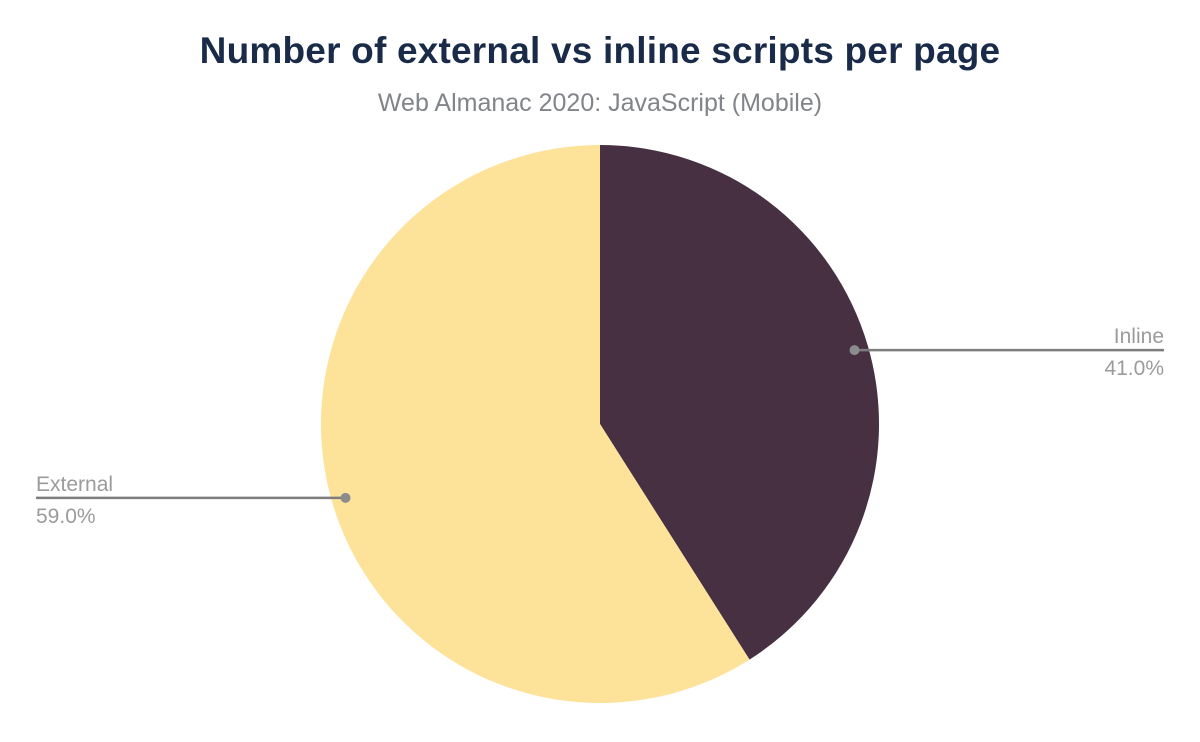  Describe the element at coordinates (66, 516) in the screenshot. I see `external-slice-percent: 59.0%` at that location.